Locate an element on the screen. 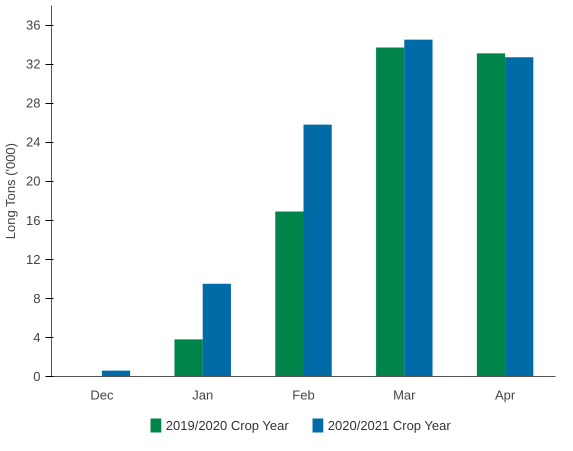 This screenshot has width=573, height=451. y-tick-label: 12 is located at coordinates (33, 259).